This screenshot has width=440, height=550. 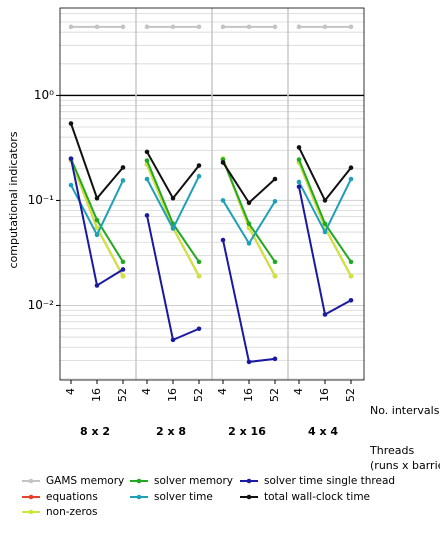 I want to click on panel-label: 2 x 8, so click(x=171, y=431).